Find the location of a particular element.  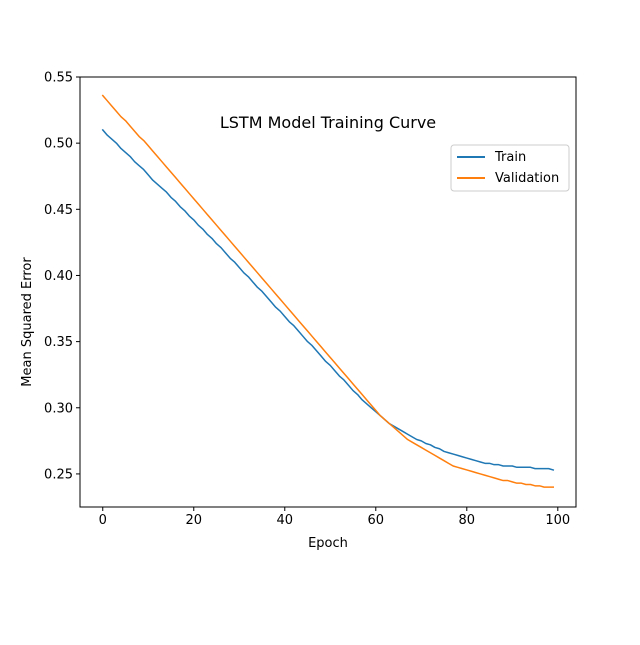

x-tick-label: 60 is located at coordinates (376, 520).